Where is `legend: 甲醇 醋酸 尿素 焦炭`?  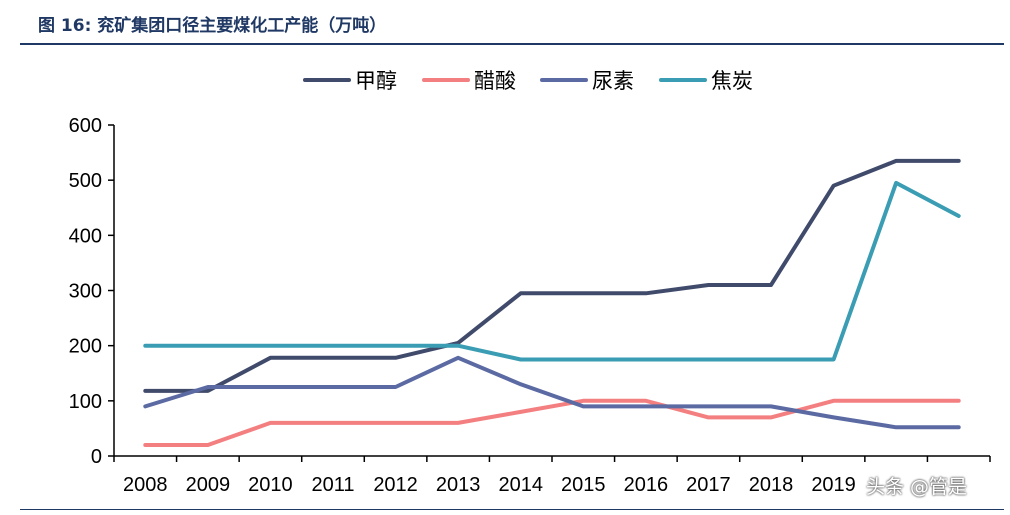 legend: 甲醇 醋酸 尿素 焦炭 is located at coordinates (528, 81).